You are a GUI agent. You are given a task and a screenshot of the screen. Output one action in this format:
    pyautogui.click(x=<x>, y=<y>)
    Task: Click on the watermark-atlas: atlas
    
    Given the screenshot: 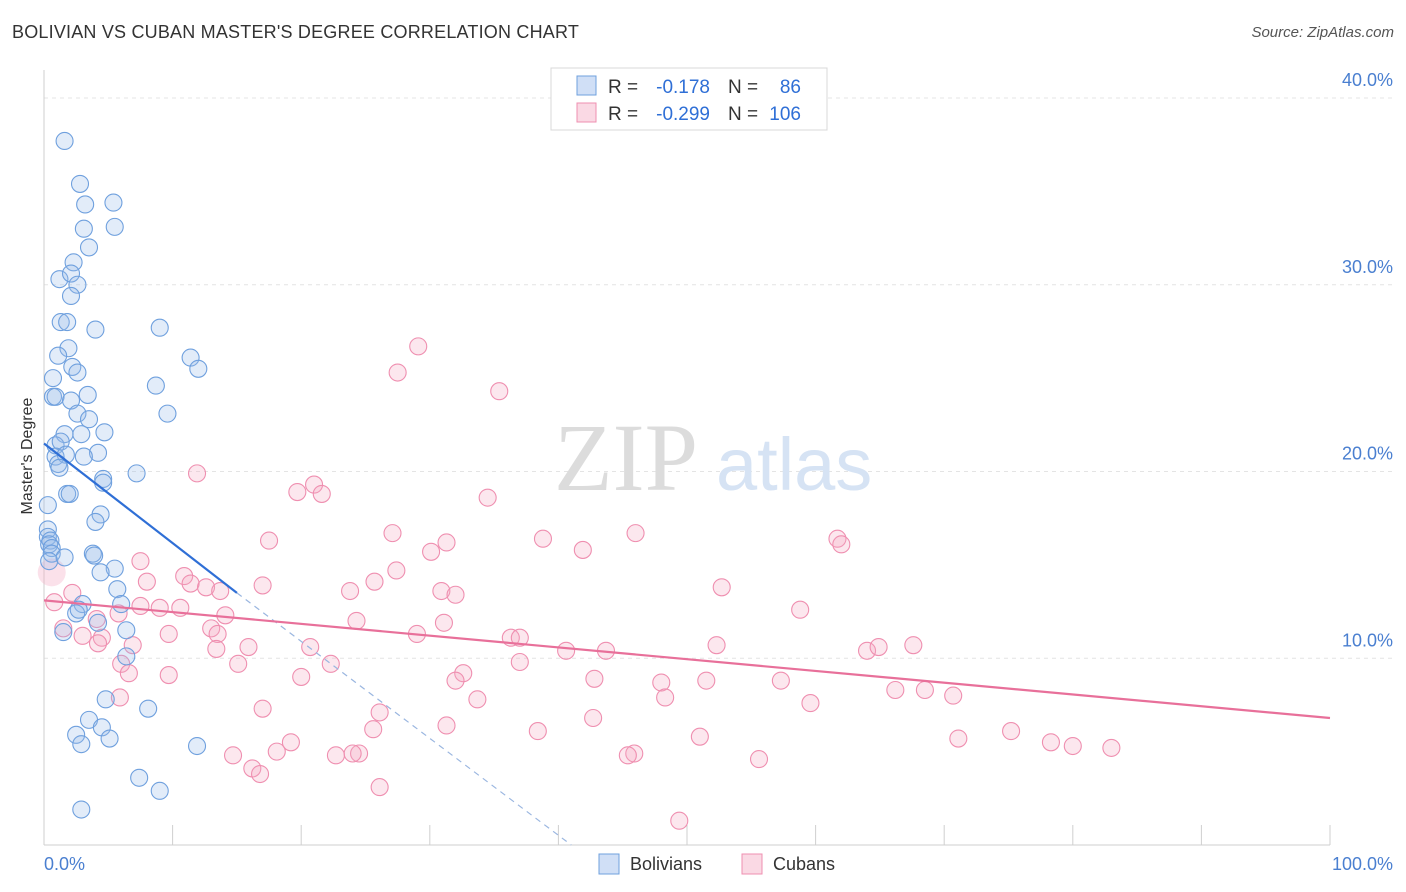 What is the action you would take?
    pyautogui.click(x=794, y=464)
    